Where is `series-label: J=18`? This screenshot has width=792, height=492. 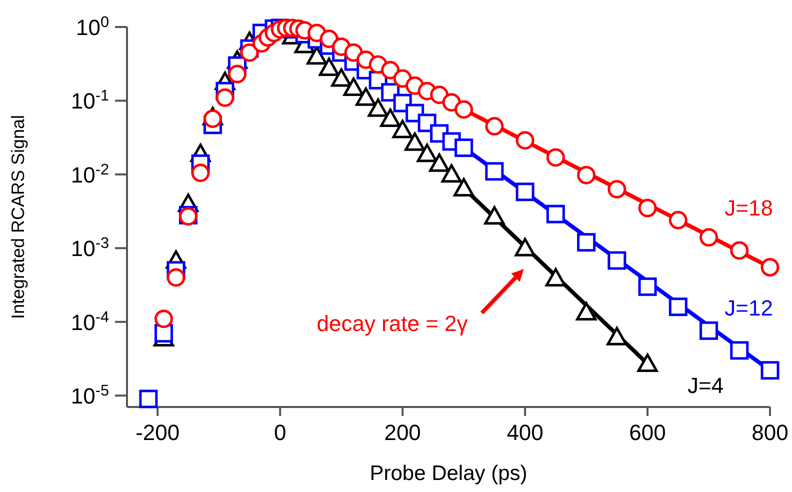 series-label: J=18 is located at coordinates (748, 207).